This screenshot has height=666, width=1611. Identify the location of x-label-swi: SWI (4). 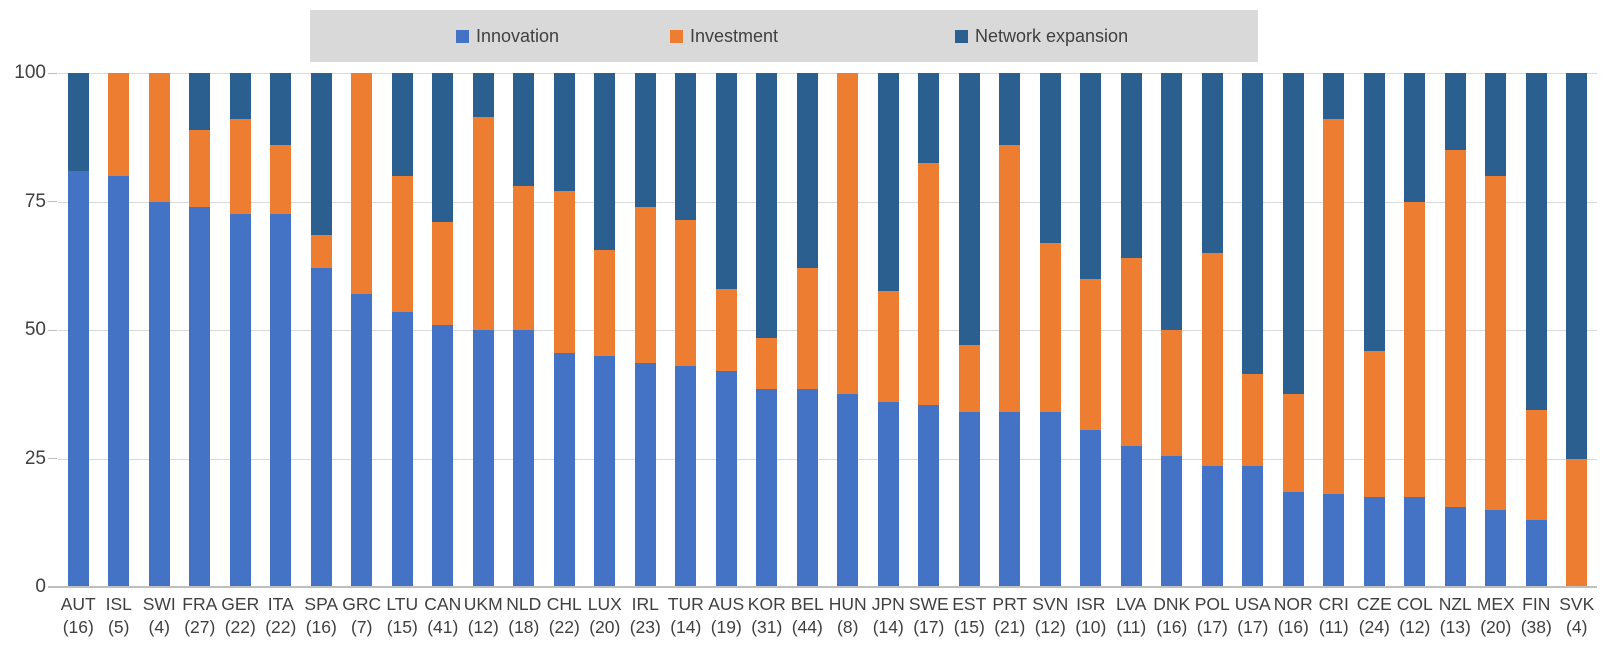
(159, 616).